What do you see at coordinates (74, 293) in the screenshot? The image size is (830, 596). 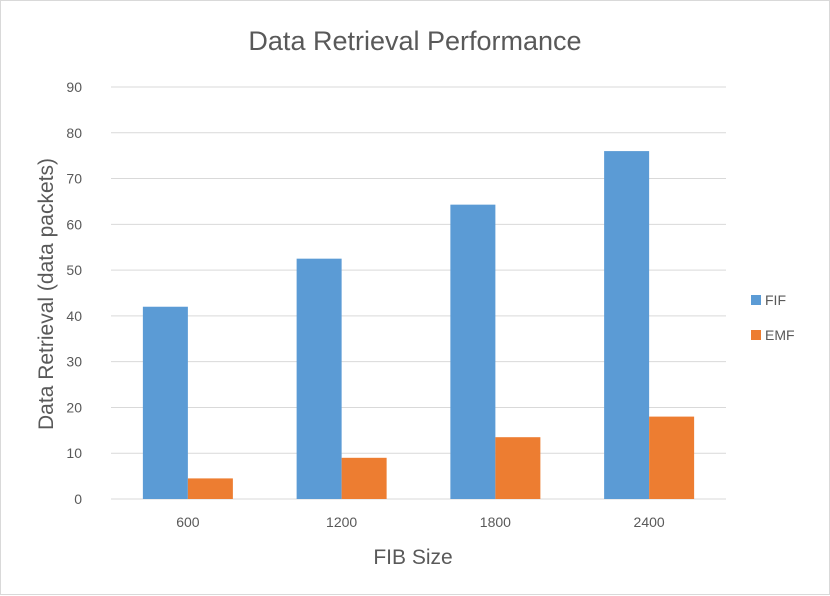 I see `y-axis-ticks: 0 10 20 30 40 50 60 70 80 90` at bounding box center [74, 293].